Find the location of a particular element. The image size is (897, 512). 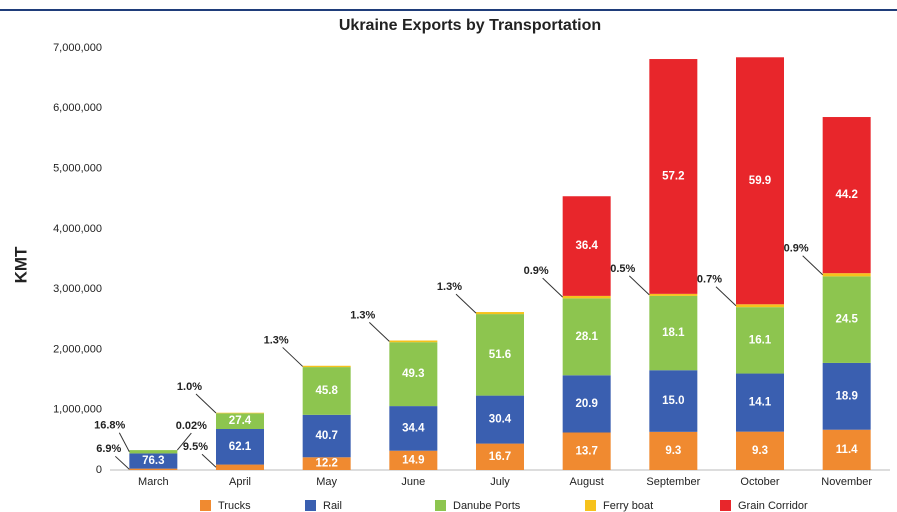

legend-label: Grain Corridor is located at coordinates (773, 506).